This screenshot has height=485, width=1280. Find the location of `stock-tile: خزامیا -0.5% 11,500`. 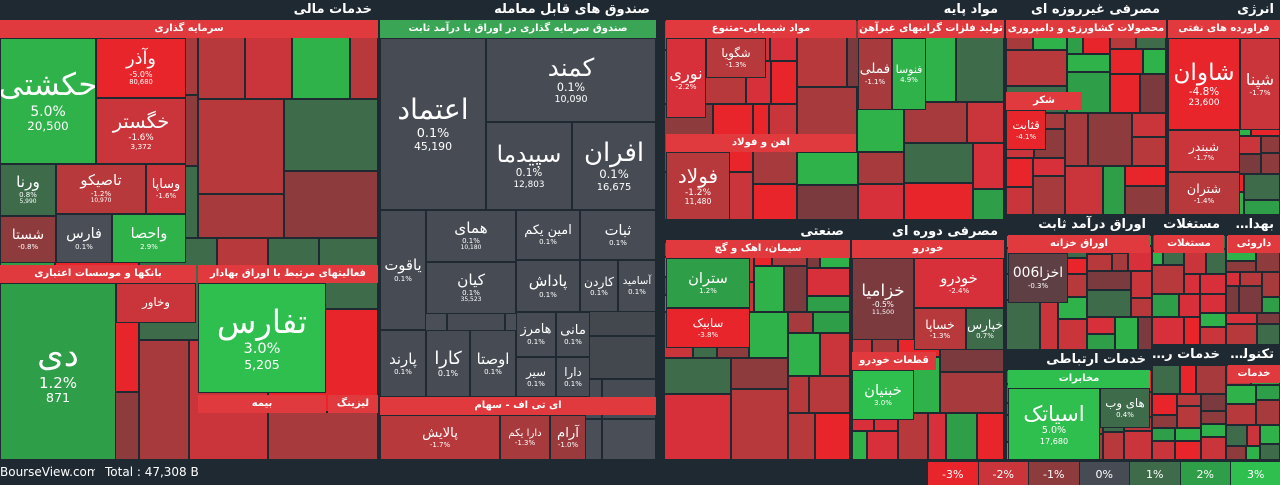

stock-tile: خزامیا -0.5% 11,500 is located at coordinates (883, 299).